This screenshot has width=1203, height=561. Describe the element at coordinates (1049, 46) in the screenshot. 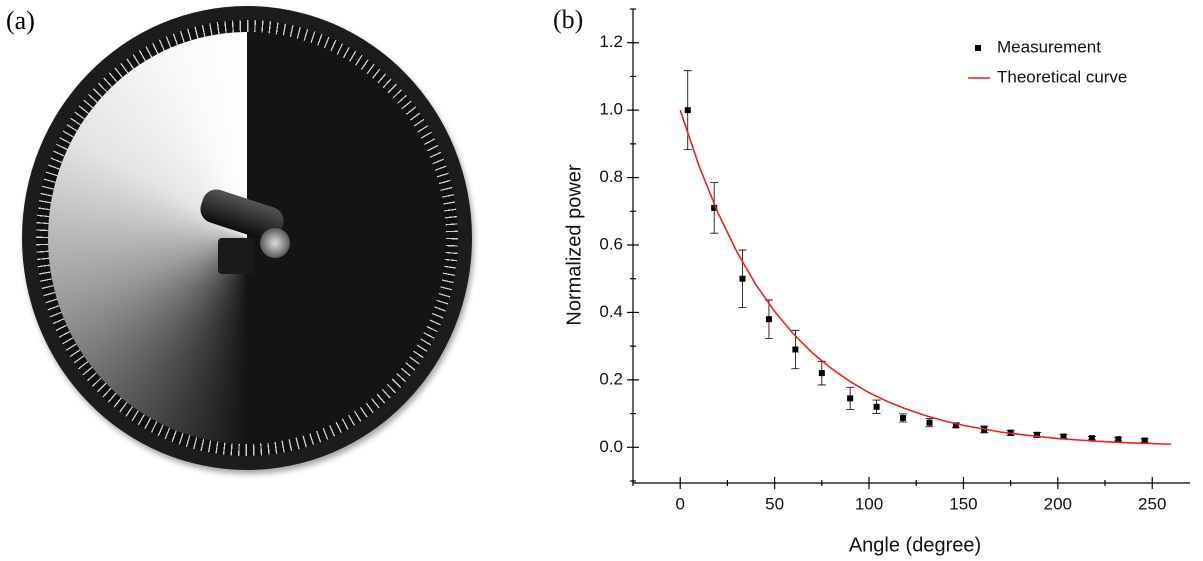

I see `legend-label: Measurement` at that location.